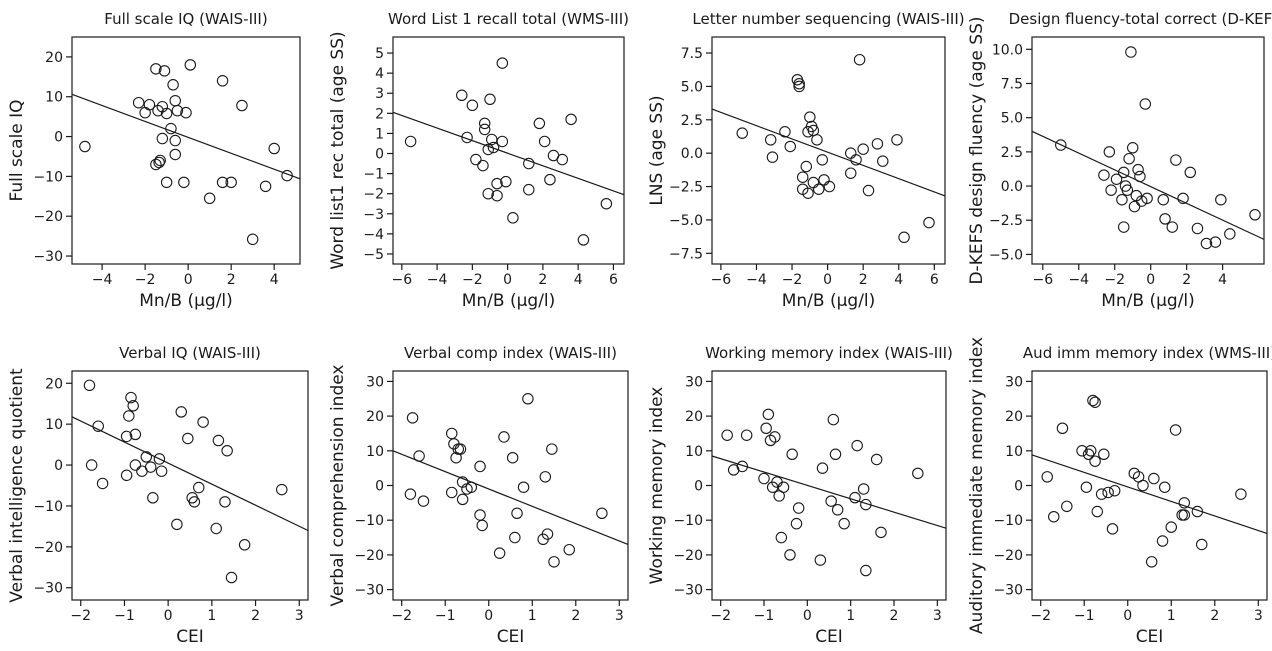 The image size is (1272, 651). I want to click on x-tick-label: 1, so click(211, 616).